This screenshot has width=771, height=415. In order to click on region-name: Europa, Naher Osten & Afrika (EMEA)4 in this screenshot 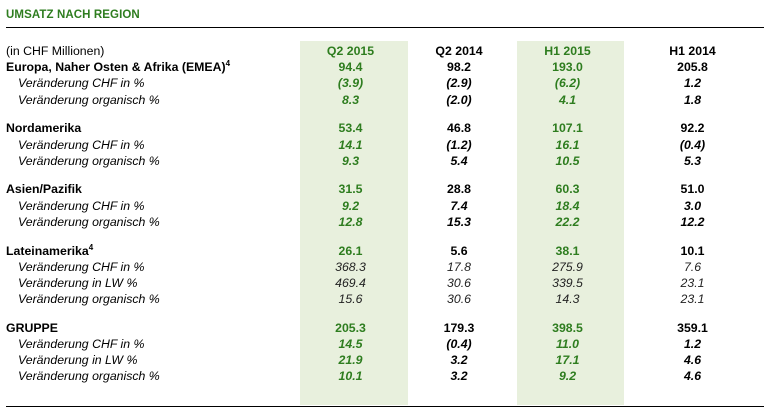, I will do `click(151, 67)`.